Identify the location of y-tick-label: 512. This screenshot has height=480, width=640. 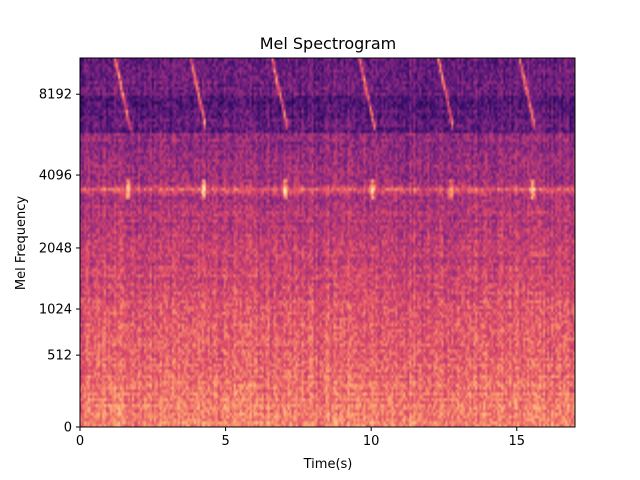
(59, 356).